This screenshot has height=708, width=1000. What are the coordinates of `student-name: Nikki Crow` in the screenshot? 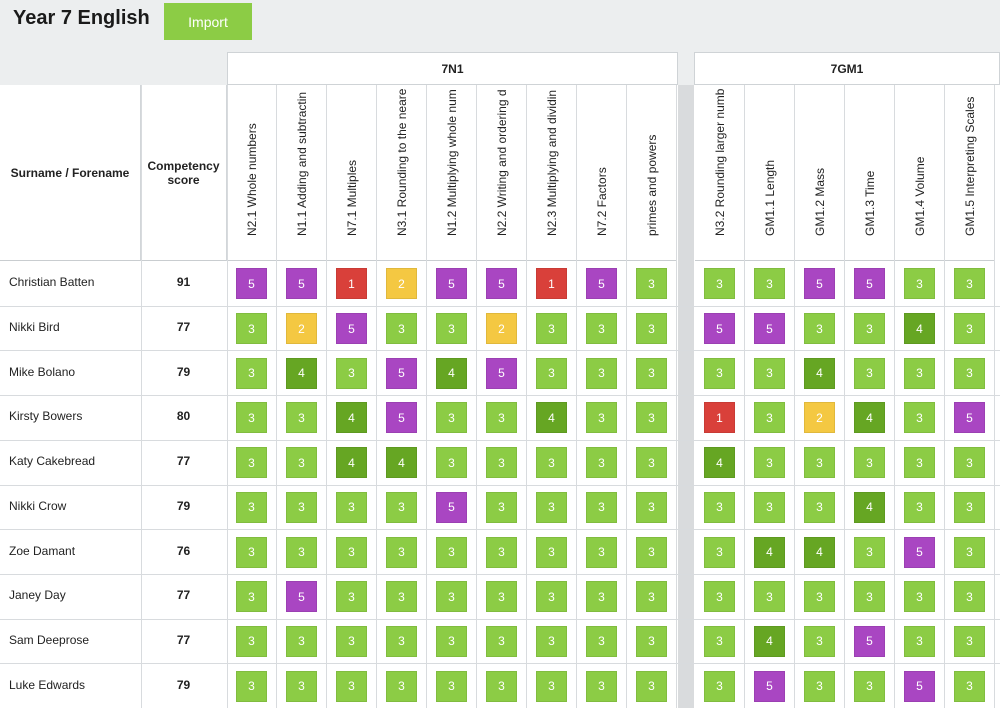 It's located at (38, 505).